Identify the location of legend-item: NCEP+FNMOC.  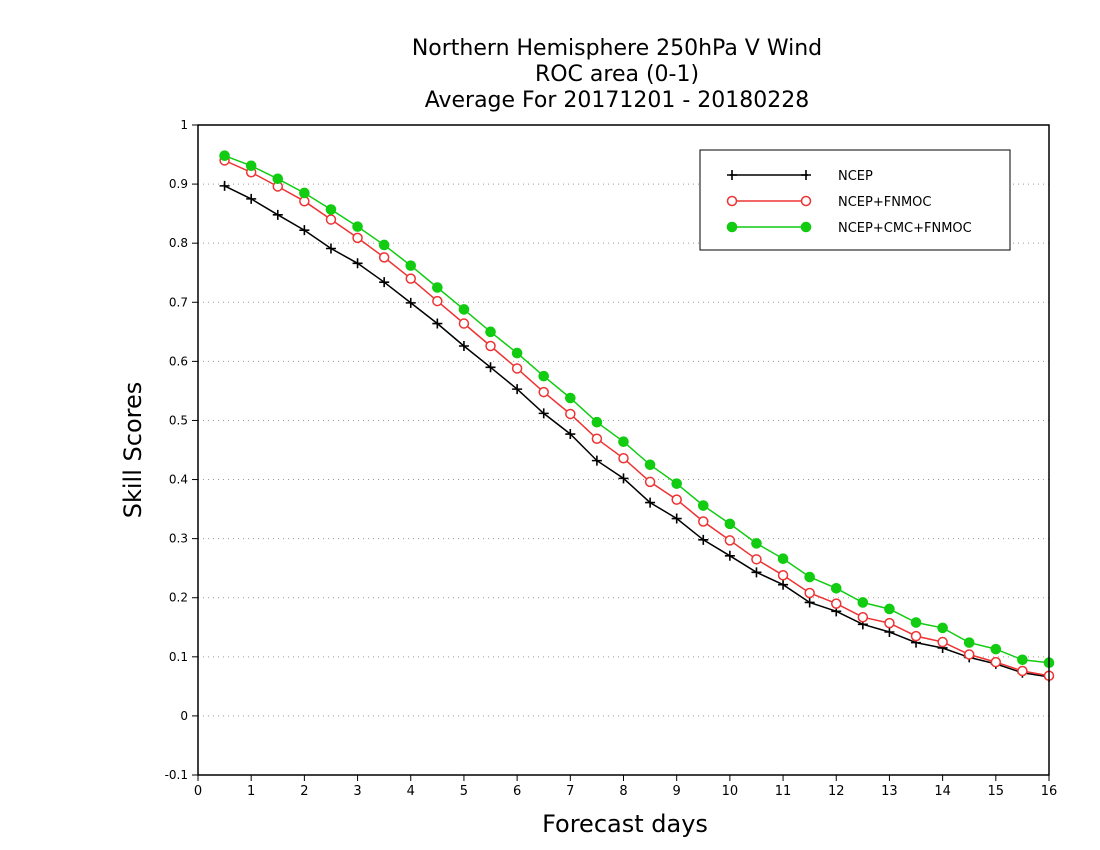
(828, 202).